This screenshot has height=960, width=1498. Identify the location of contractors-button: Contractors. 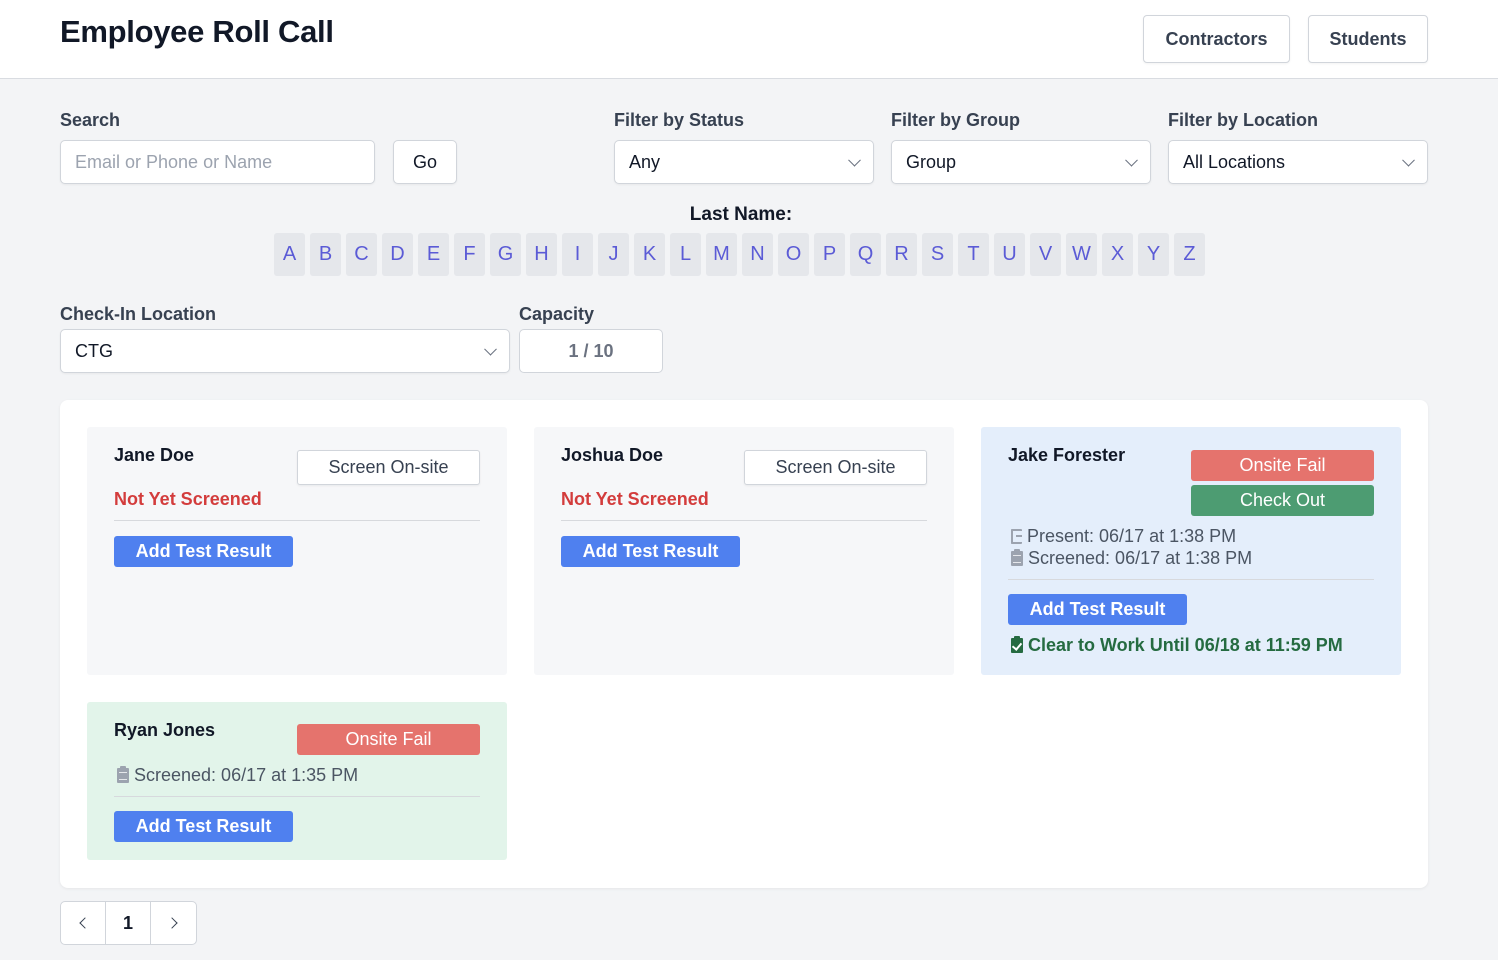
(1216, 39).